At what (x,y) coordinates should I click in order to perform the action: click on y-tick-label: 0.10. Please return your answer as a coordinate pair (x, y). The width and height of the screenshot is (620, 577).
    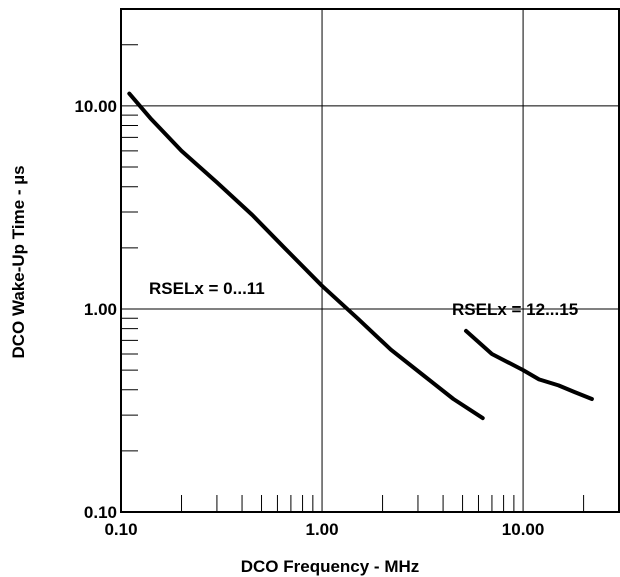
    Looking at the image, I should click on (100, 512).